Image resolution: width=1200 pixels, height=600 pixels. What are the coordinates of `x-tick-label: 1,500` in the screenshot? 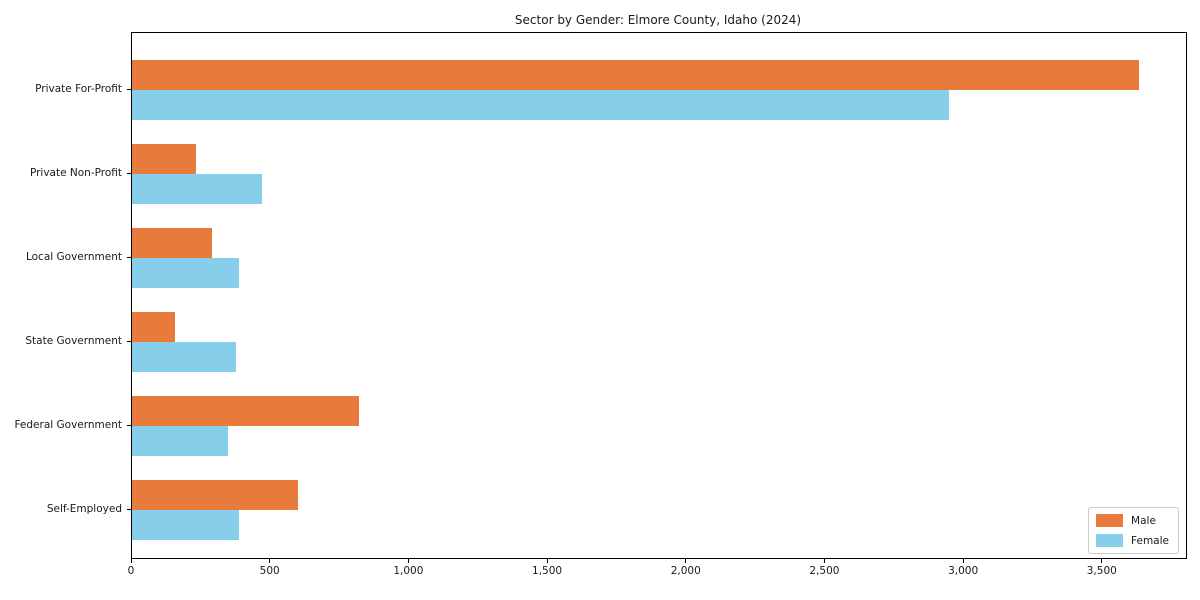 It's located at (547, 571).